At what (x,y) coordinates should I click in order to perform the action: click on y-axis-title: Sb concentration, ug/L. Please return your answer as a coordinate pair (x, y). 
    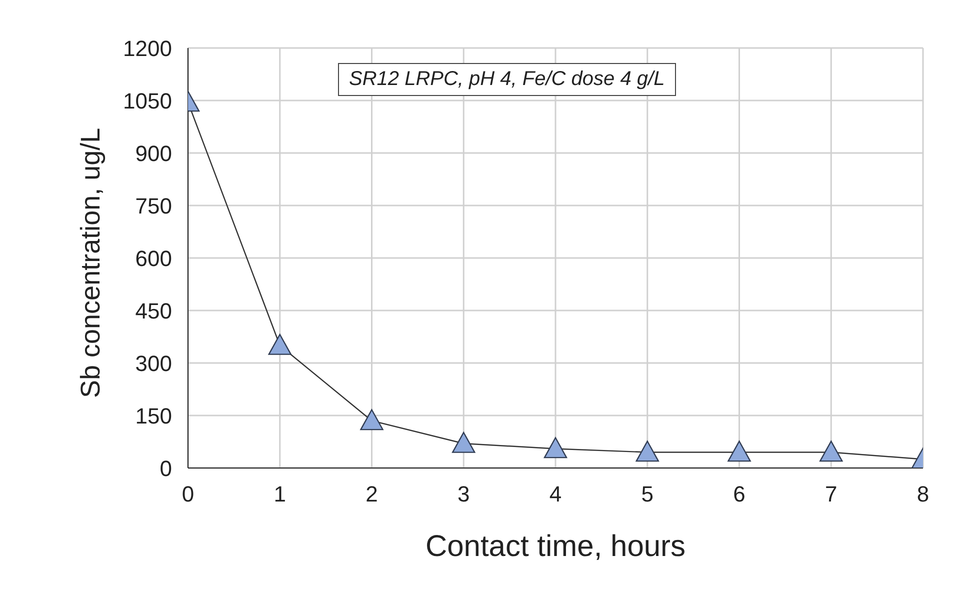
    Looking at the image, I should click on (91, 263).